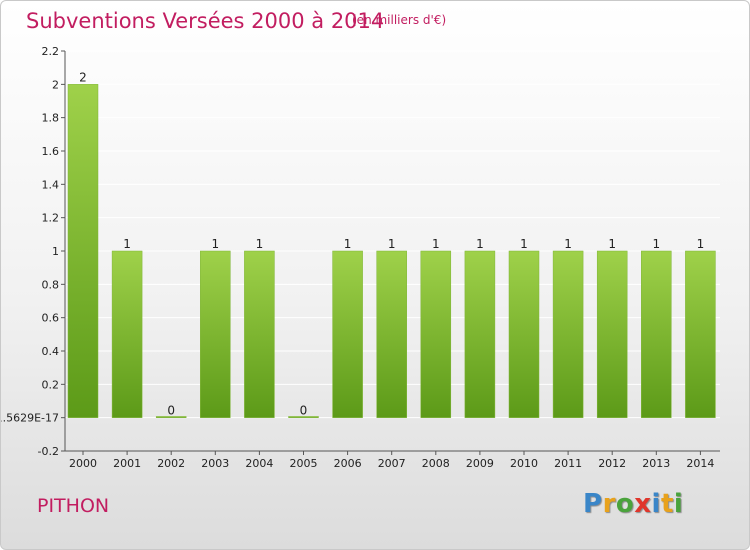  Describe the element at coordinates (612, 463) in the screenshot. I see `x-tick-label: 2012` at that location.